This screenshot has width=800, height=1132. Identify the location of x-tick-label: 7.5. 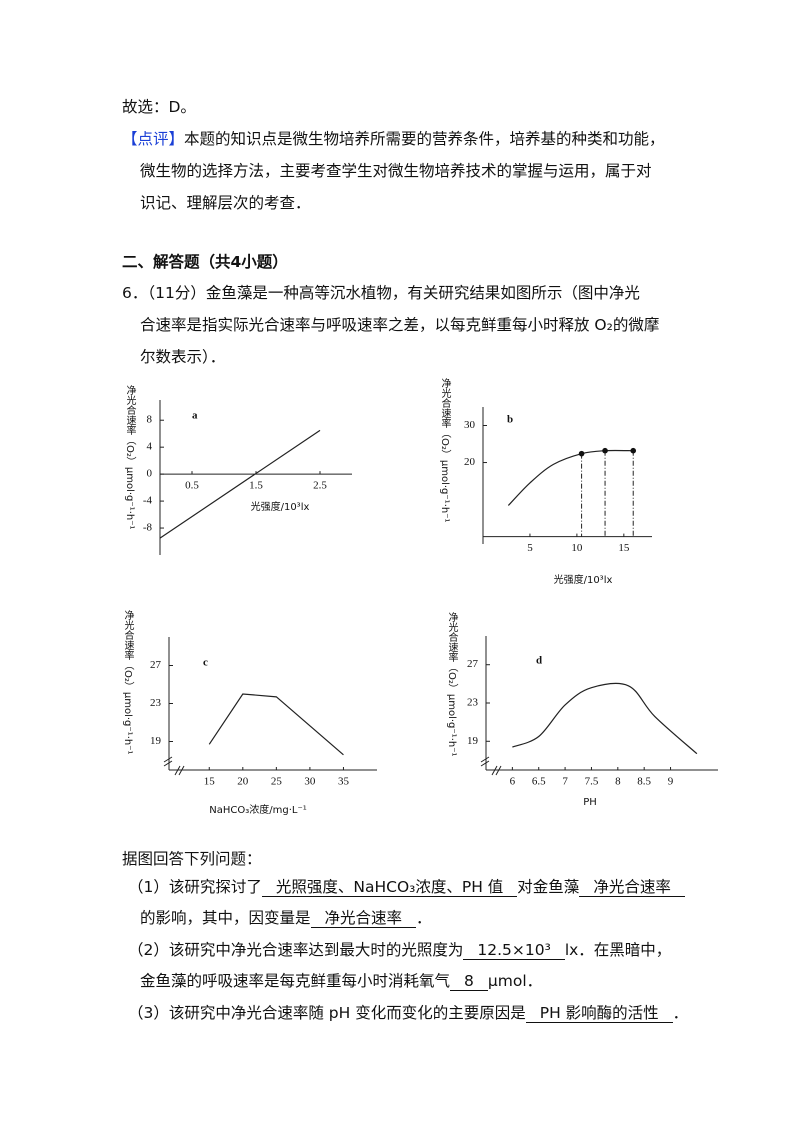
(592, 782).